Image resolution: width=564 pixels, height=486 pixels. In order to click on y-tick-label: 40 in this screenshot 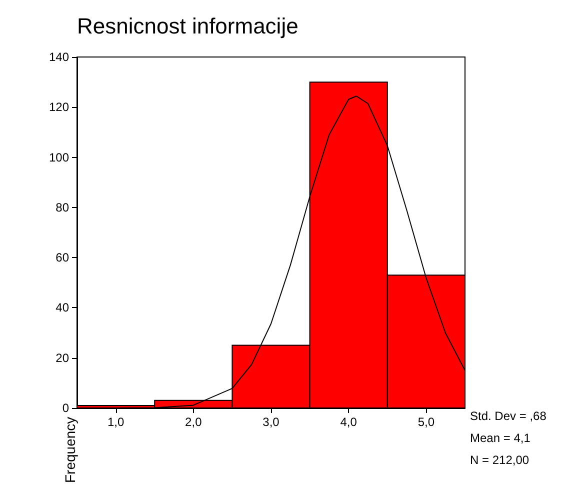, I will do `click(63, 307)`.